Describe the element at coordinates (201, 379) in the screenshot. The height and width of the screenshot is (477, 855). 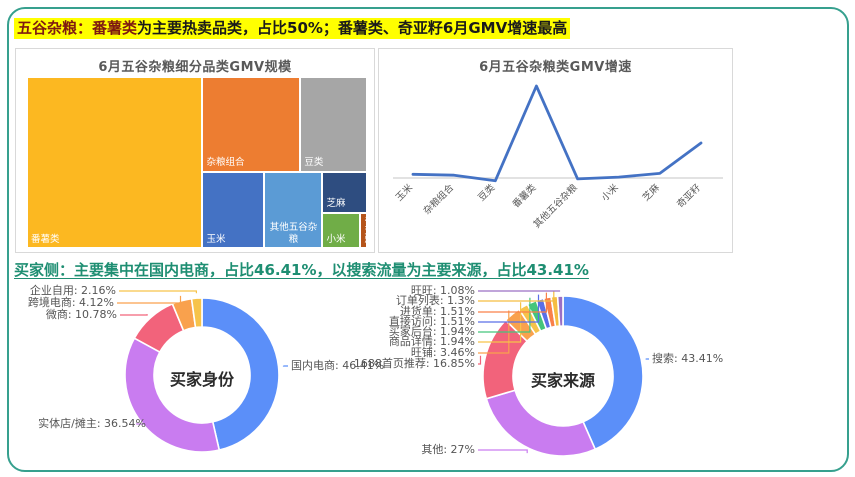
I see `donut1-center-title: 买家身份` at that location.